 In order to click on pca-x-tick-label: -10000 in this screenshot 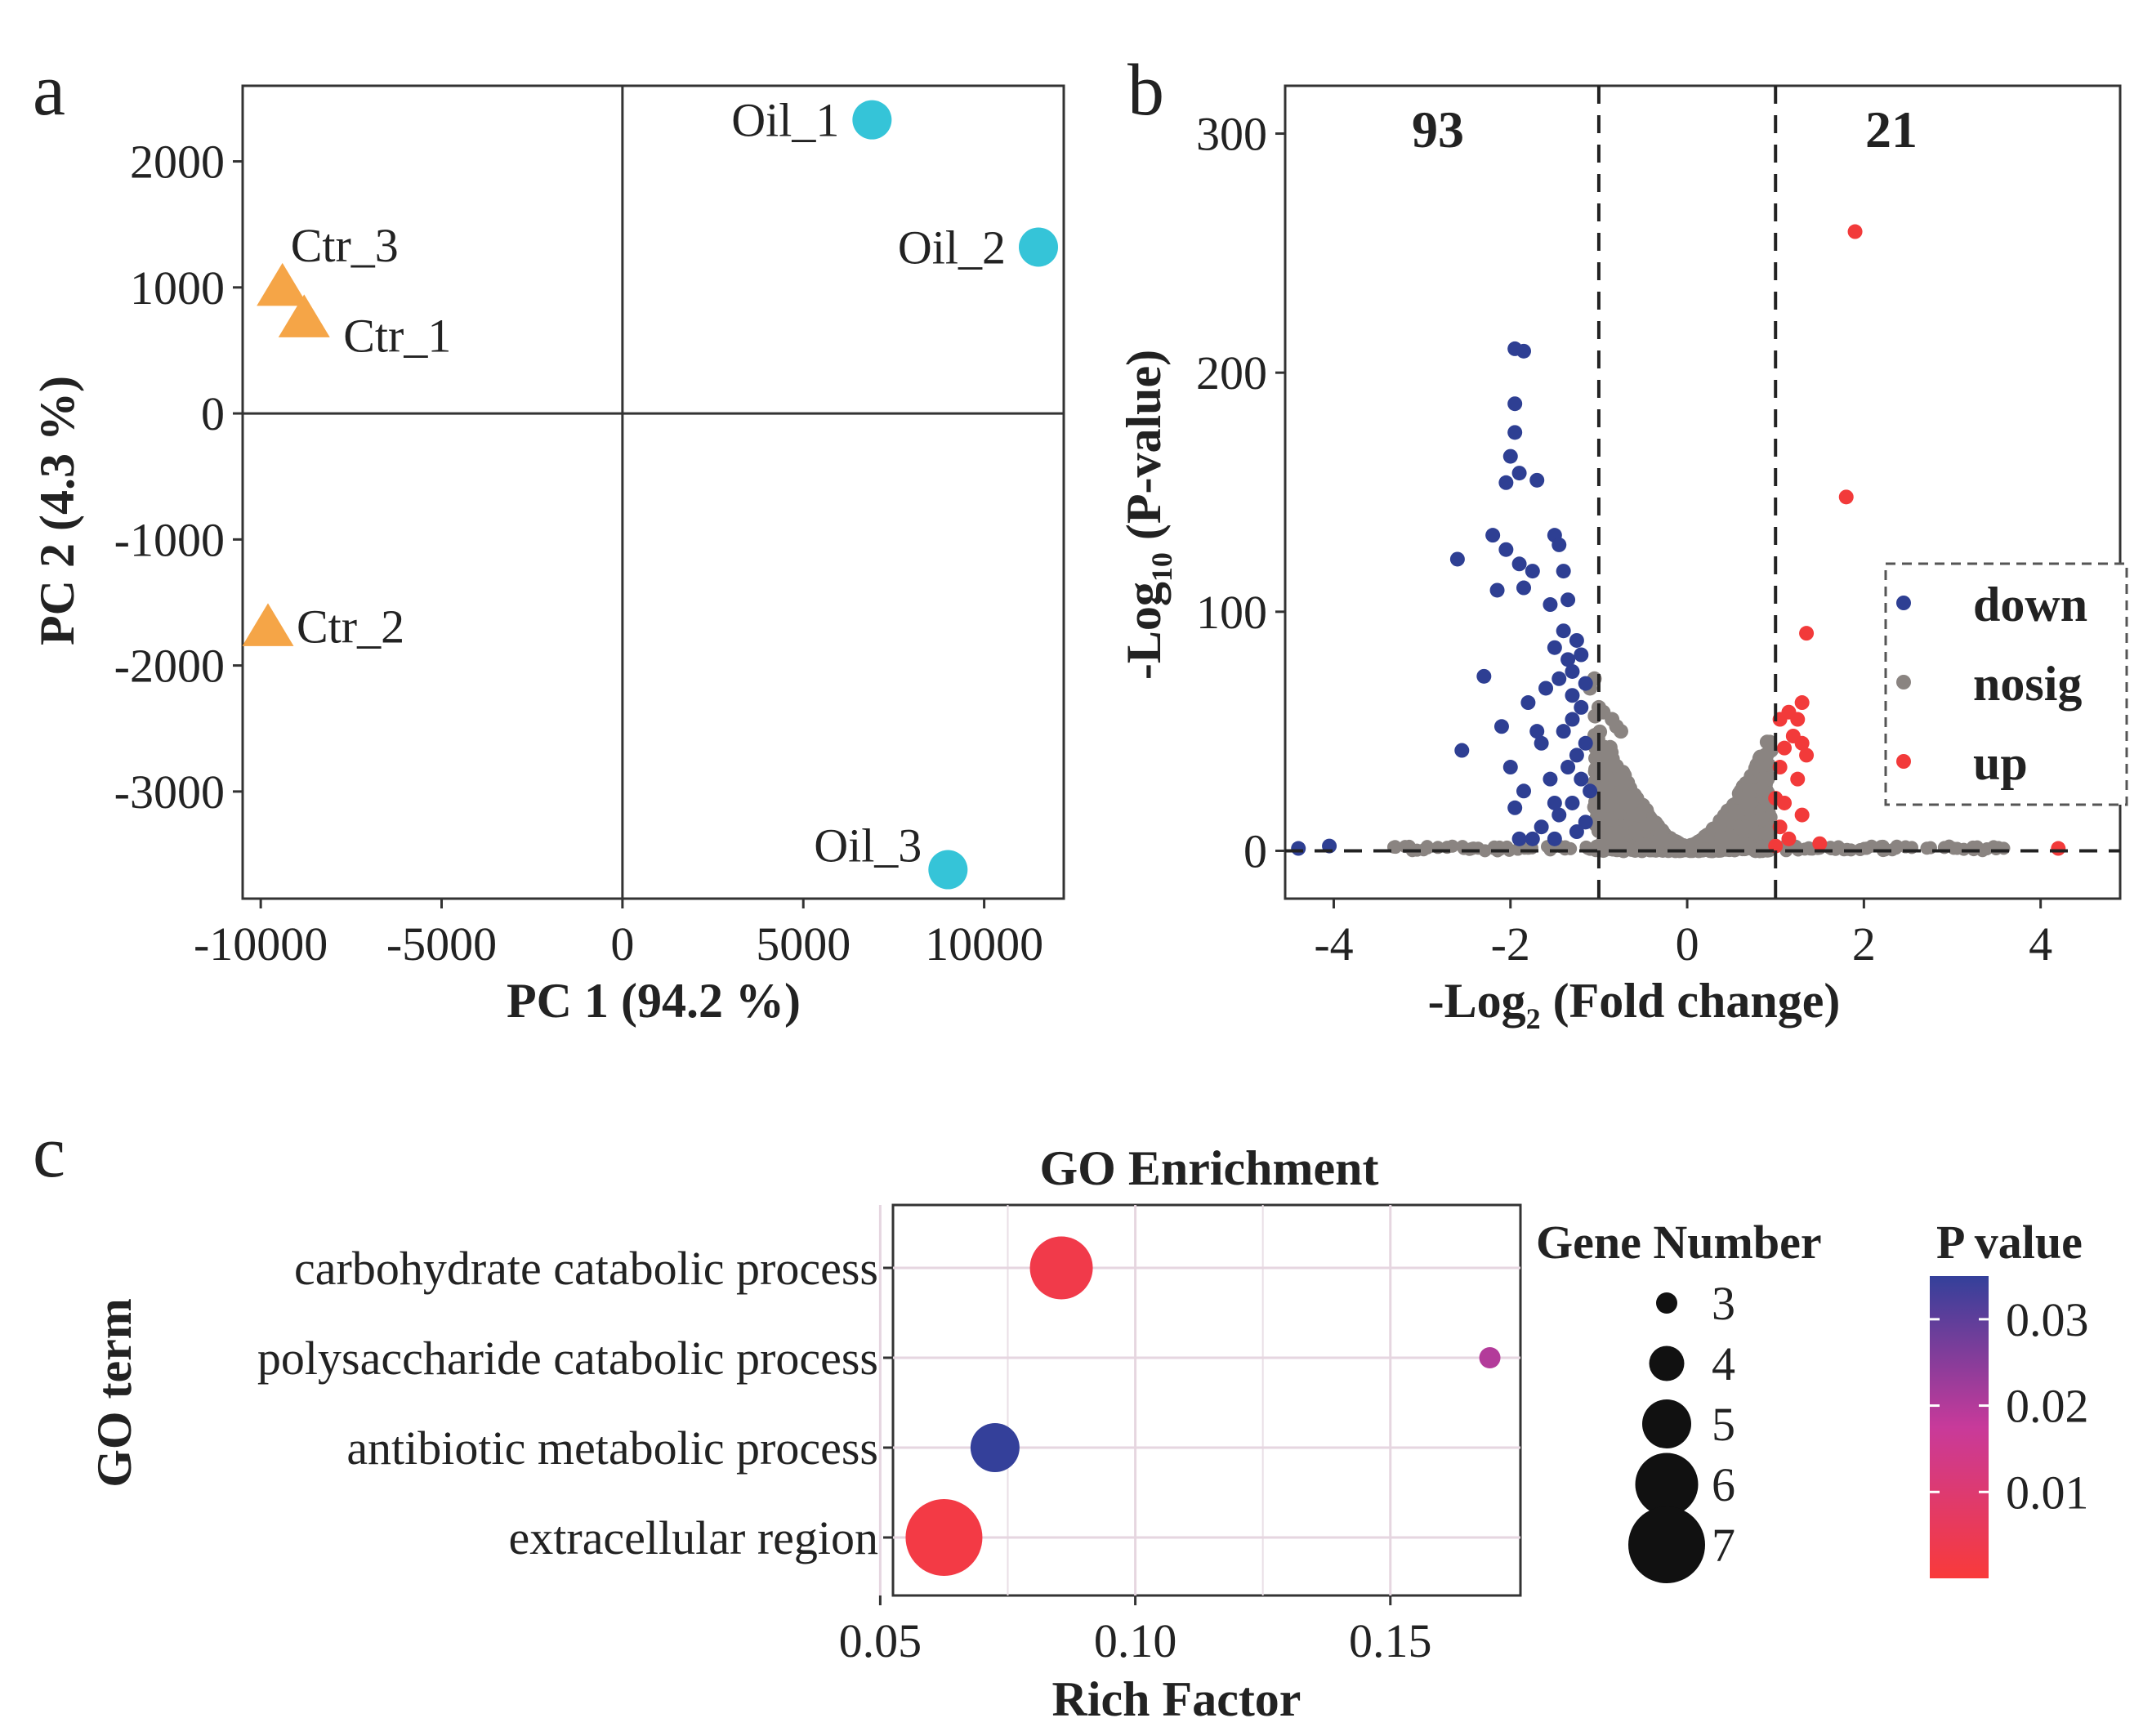, I will do `click(261, 944)`.